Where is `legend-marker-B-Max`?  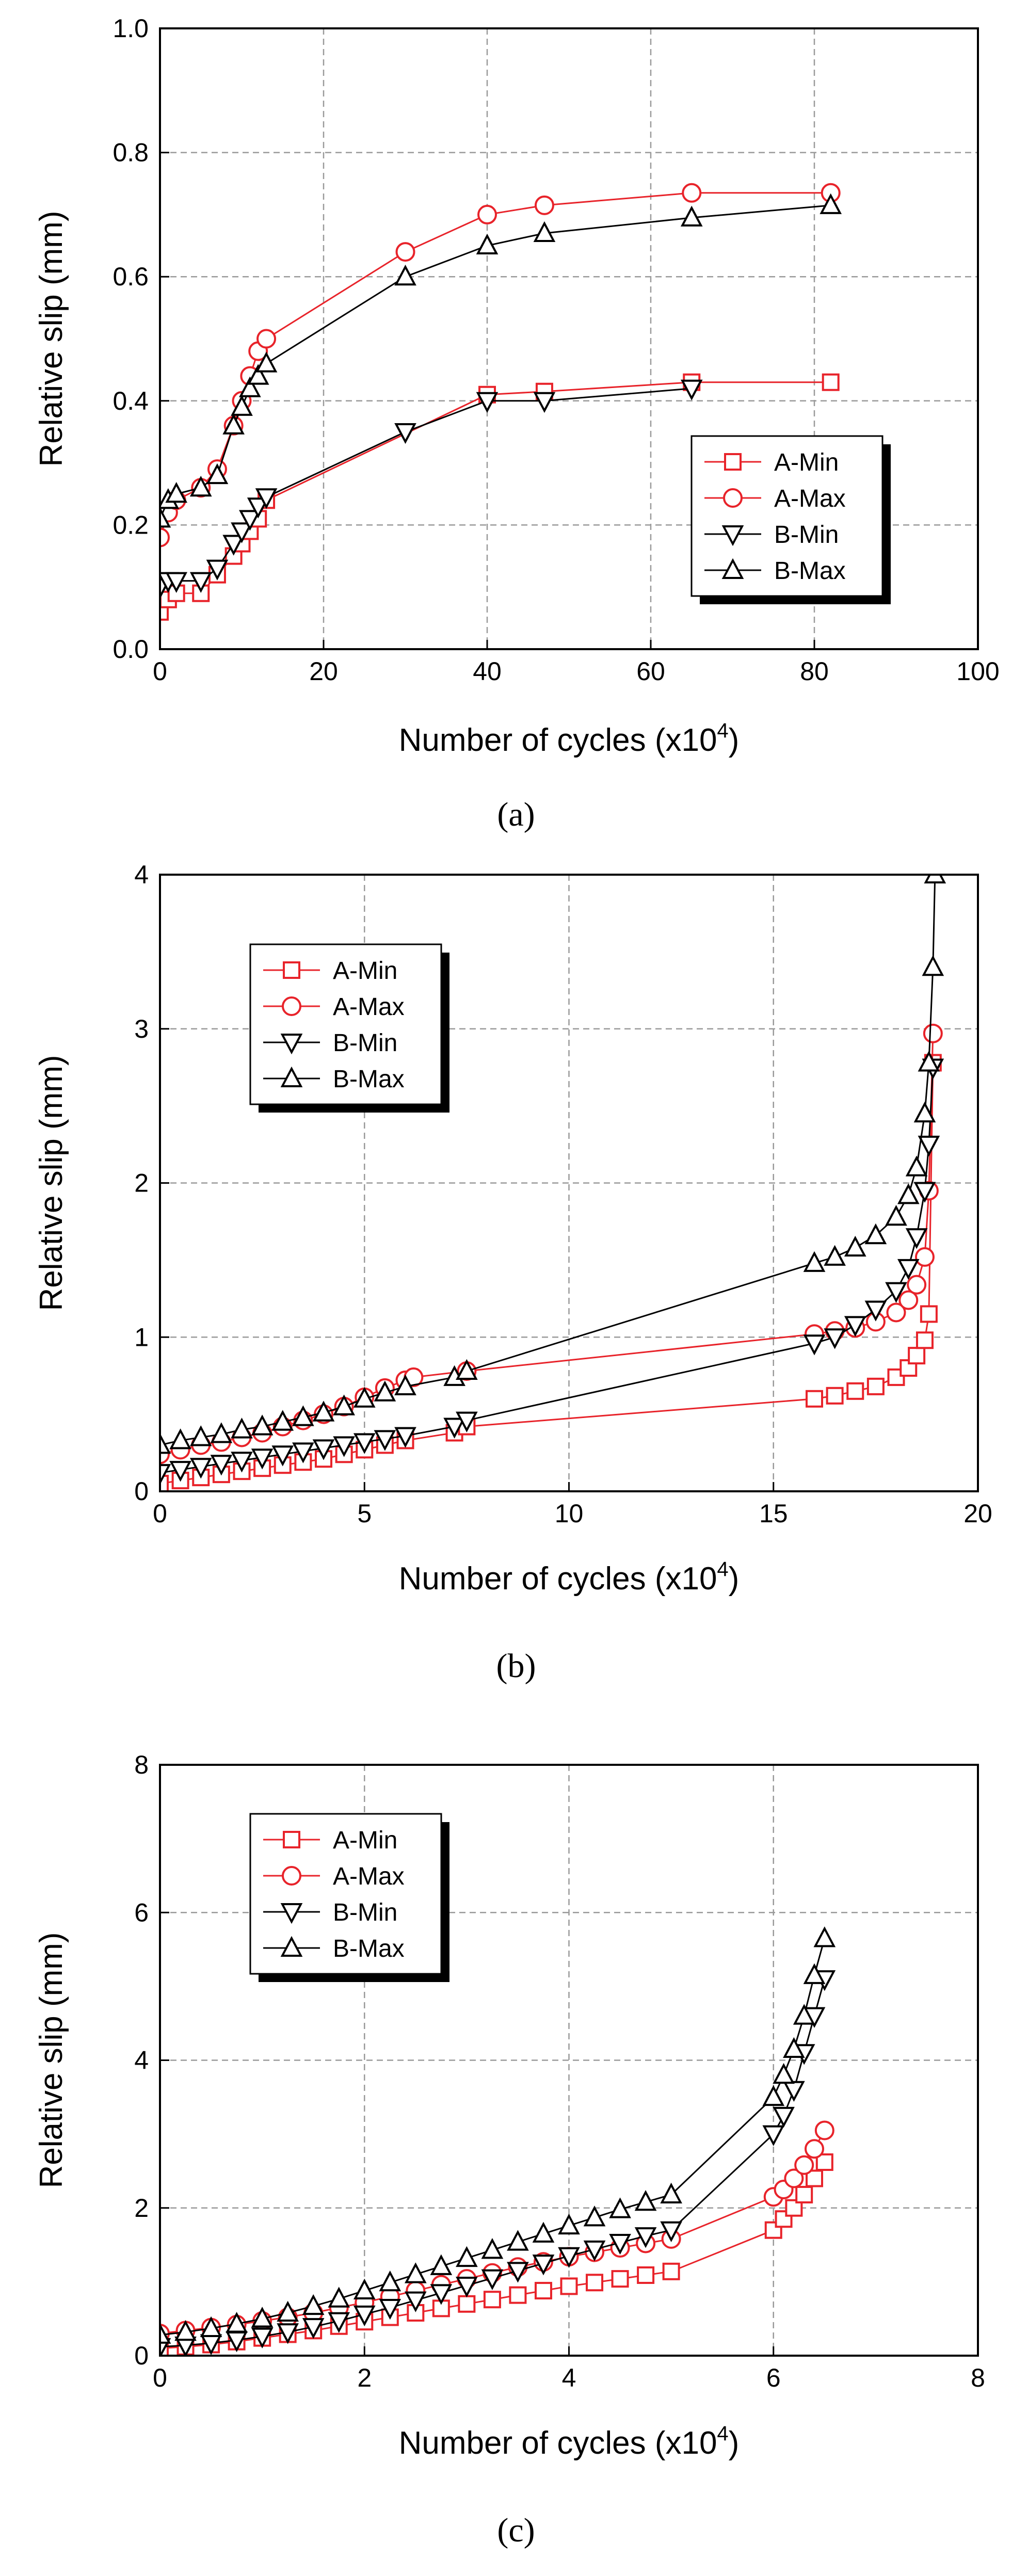
legend-marker-B-Max is located at coordinates (291, 1077).